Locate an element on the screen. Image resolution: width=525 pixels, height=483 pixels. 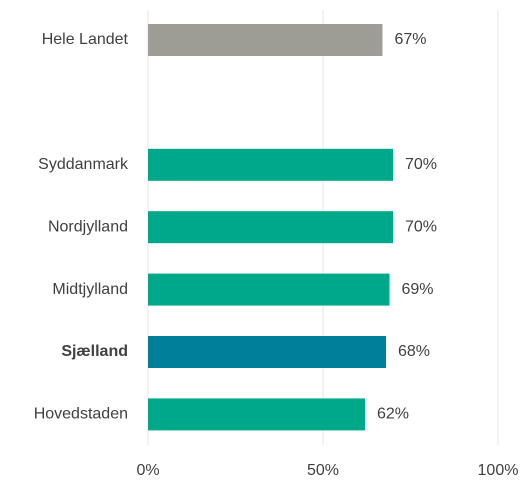
value-label: 69% is located at coordinates (418, 289).